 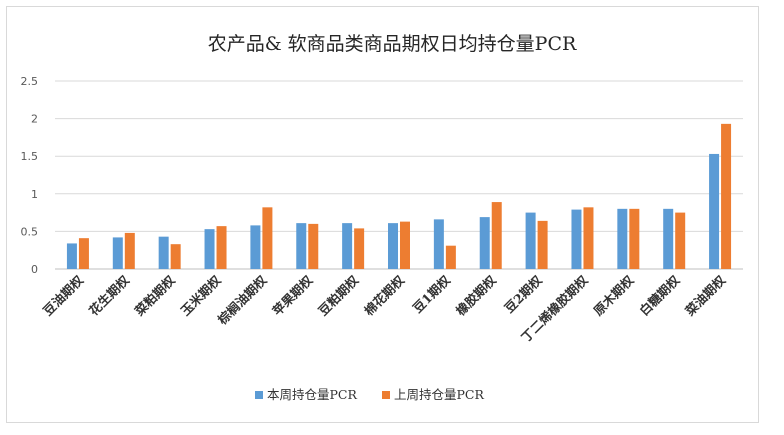 What do you see at coordinates (154, 295) in the screenshot?
I see `x-category-label: 菜粕期权` at bounding box center [154, 295].